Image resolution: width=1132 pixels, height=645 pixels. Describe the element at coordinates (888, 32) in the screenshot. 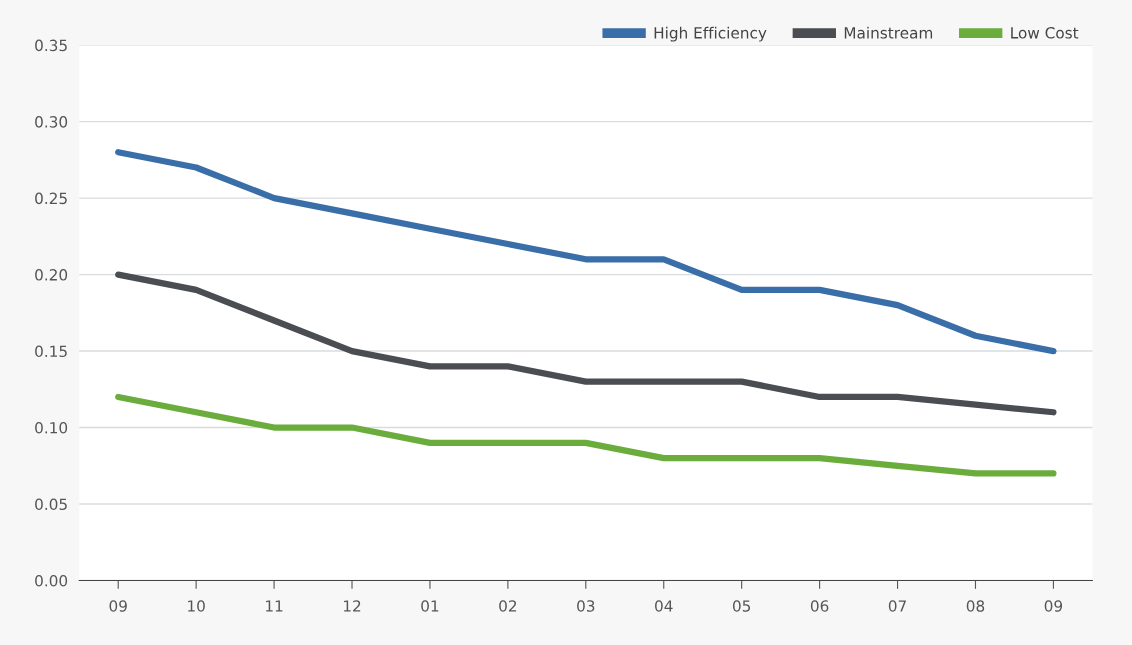

I see `legend-label: Mainstream` at that location.